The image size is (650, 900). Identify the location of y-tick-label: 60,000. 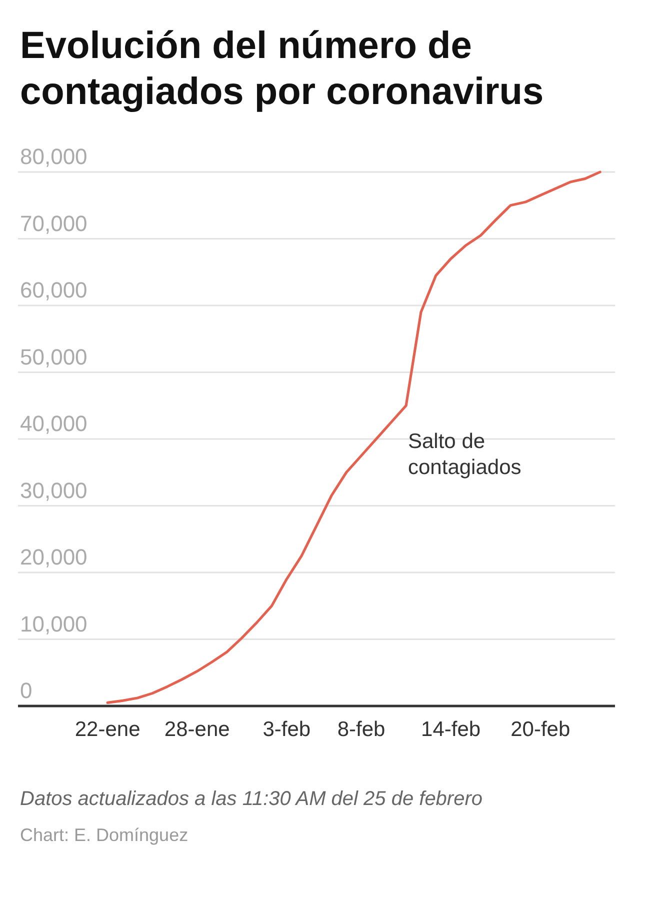
(54, 290).